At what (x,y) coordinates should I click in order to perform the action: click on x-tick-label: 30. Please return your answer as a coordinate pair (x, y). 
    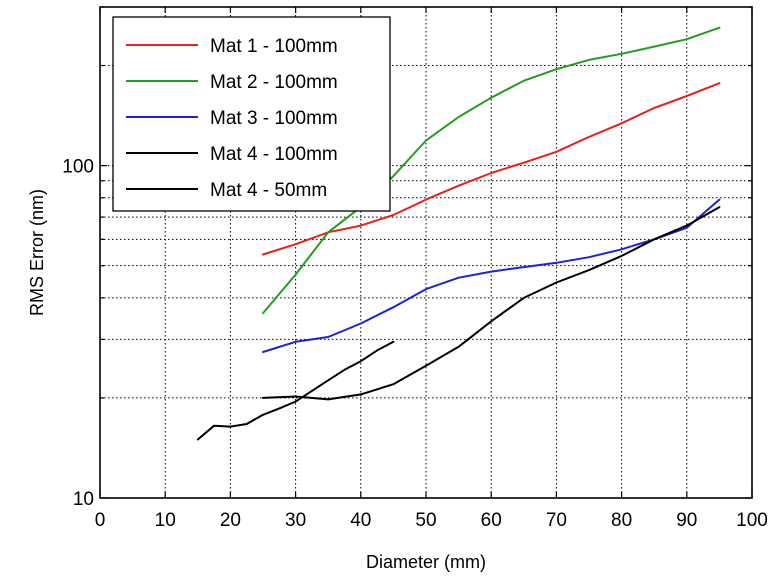
    Looking at the image, I should click on (295, 520).